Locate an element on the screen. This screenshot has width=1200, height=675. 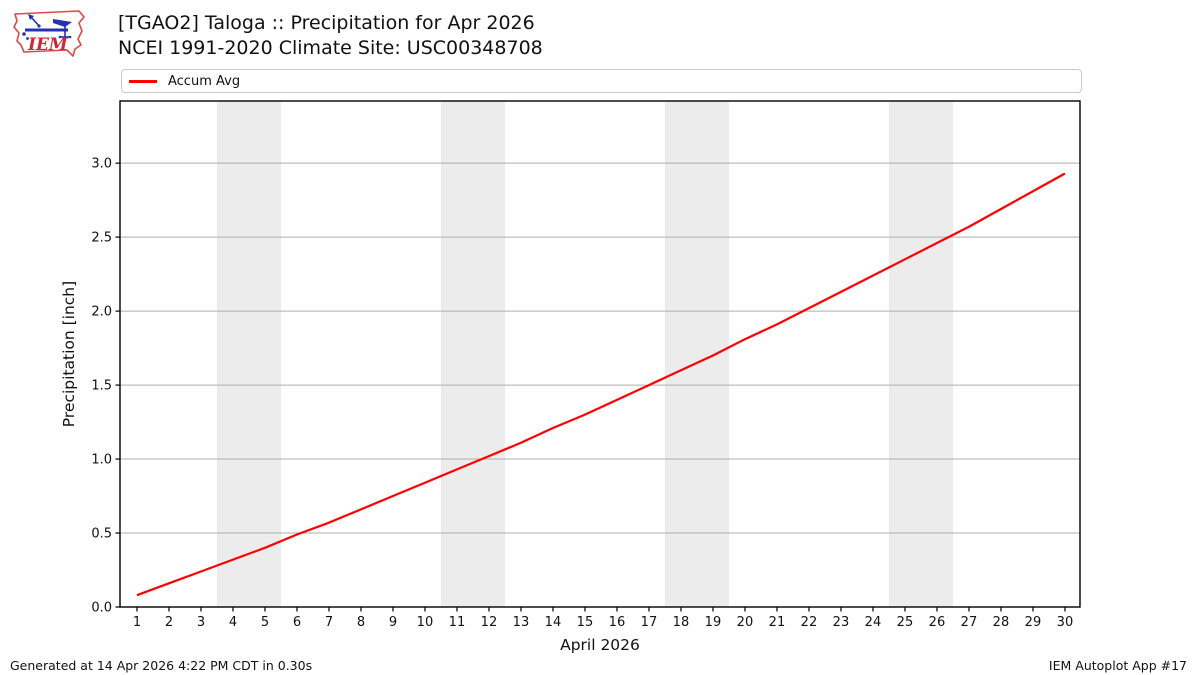
x-tick-label: 15 is located at coordinates (585, 622).